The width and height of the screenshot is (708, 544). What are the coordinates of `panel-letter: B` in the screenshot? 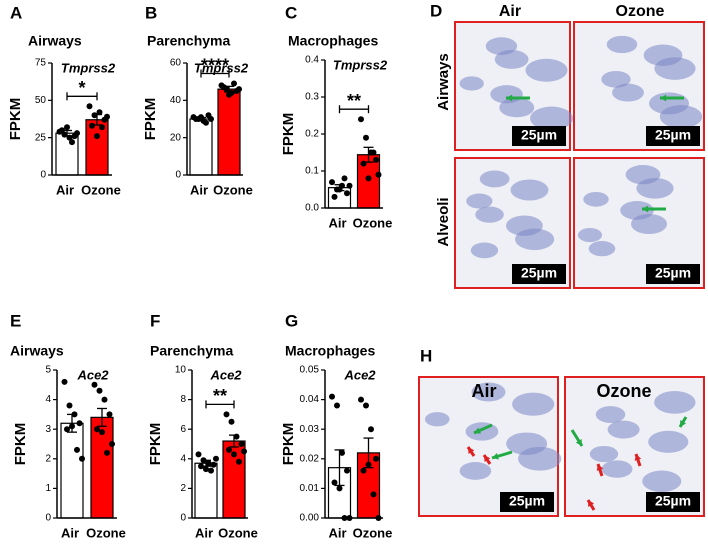 It's located at (151, 12).